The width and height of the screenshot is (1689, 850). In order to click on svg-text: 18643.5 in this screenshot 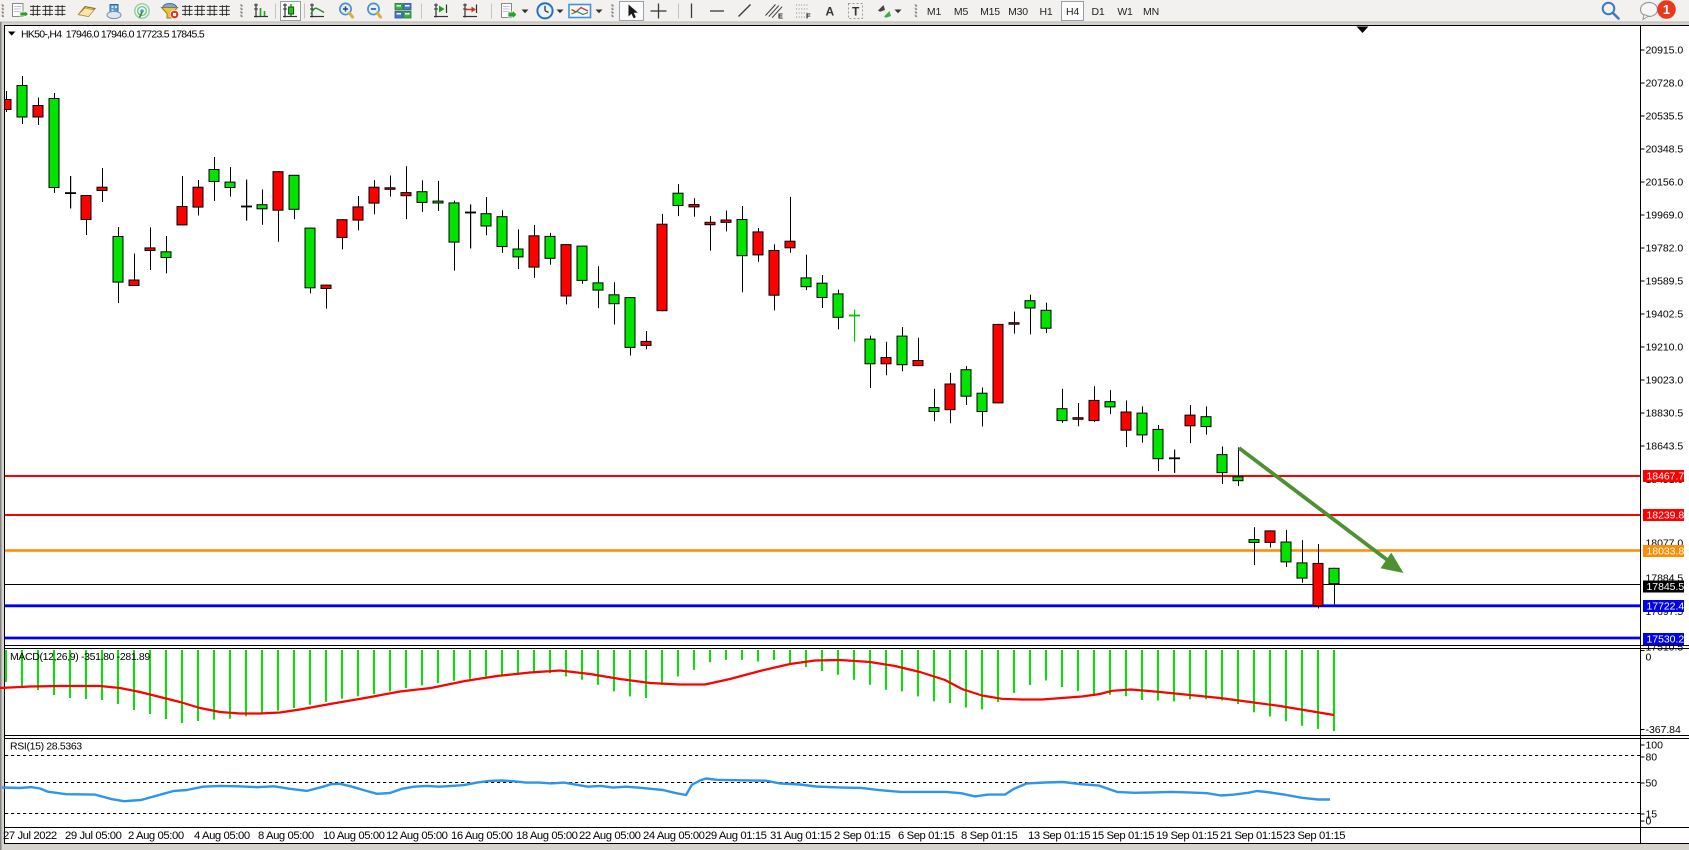, I will do `click(1665, 447)`.